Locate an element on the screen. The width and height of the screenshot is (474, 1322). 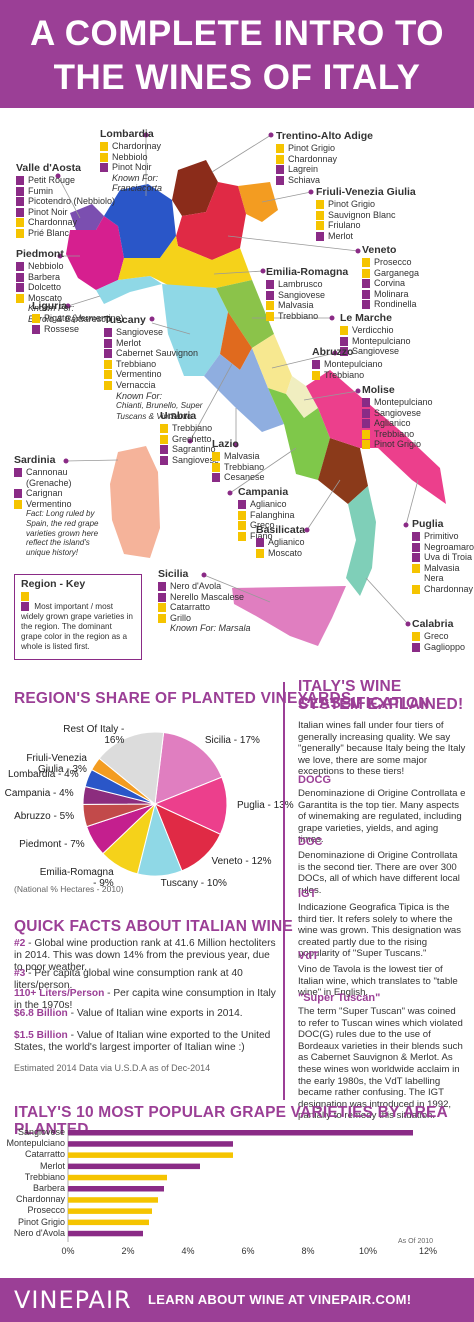
region-shape-basilicata is located at coordinates (343, 471).